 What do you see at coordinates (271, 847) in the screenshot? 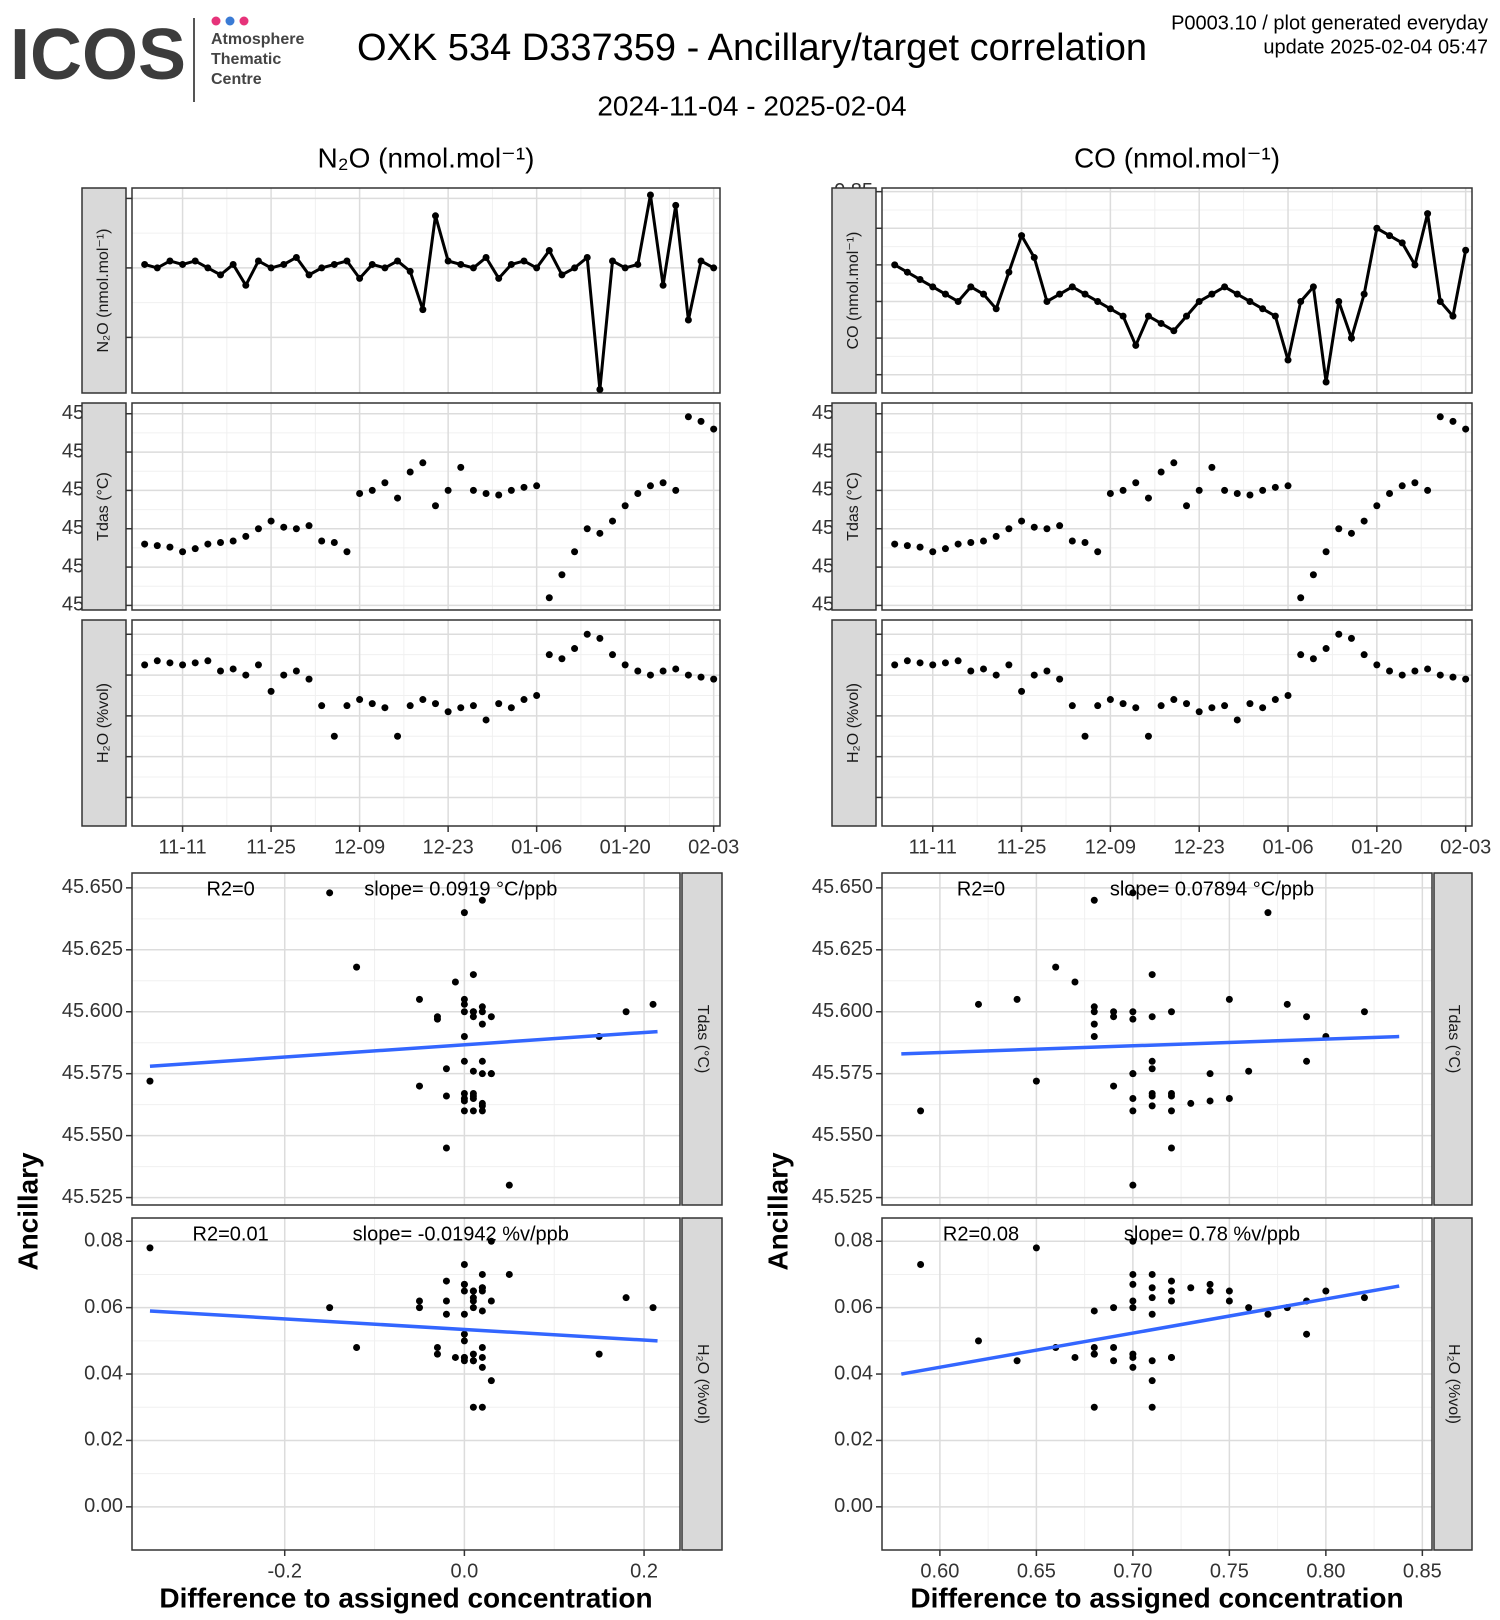
I see `x-tick-label: 11-25` at bounding box center [271, 847].